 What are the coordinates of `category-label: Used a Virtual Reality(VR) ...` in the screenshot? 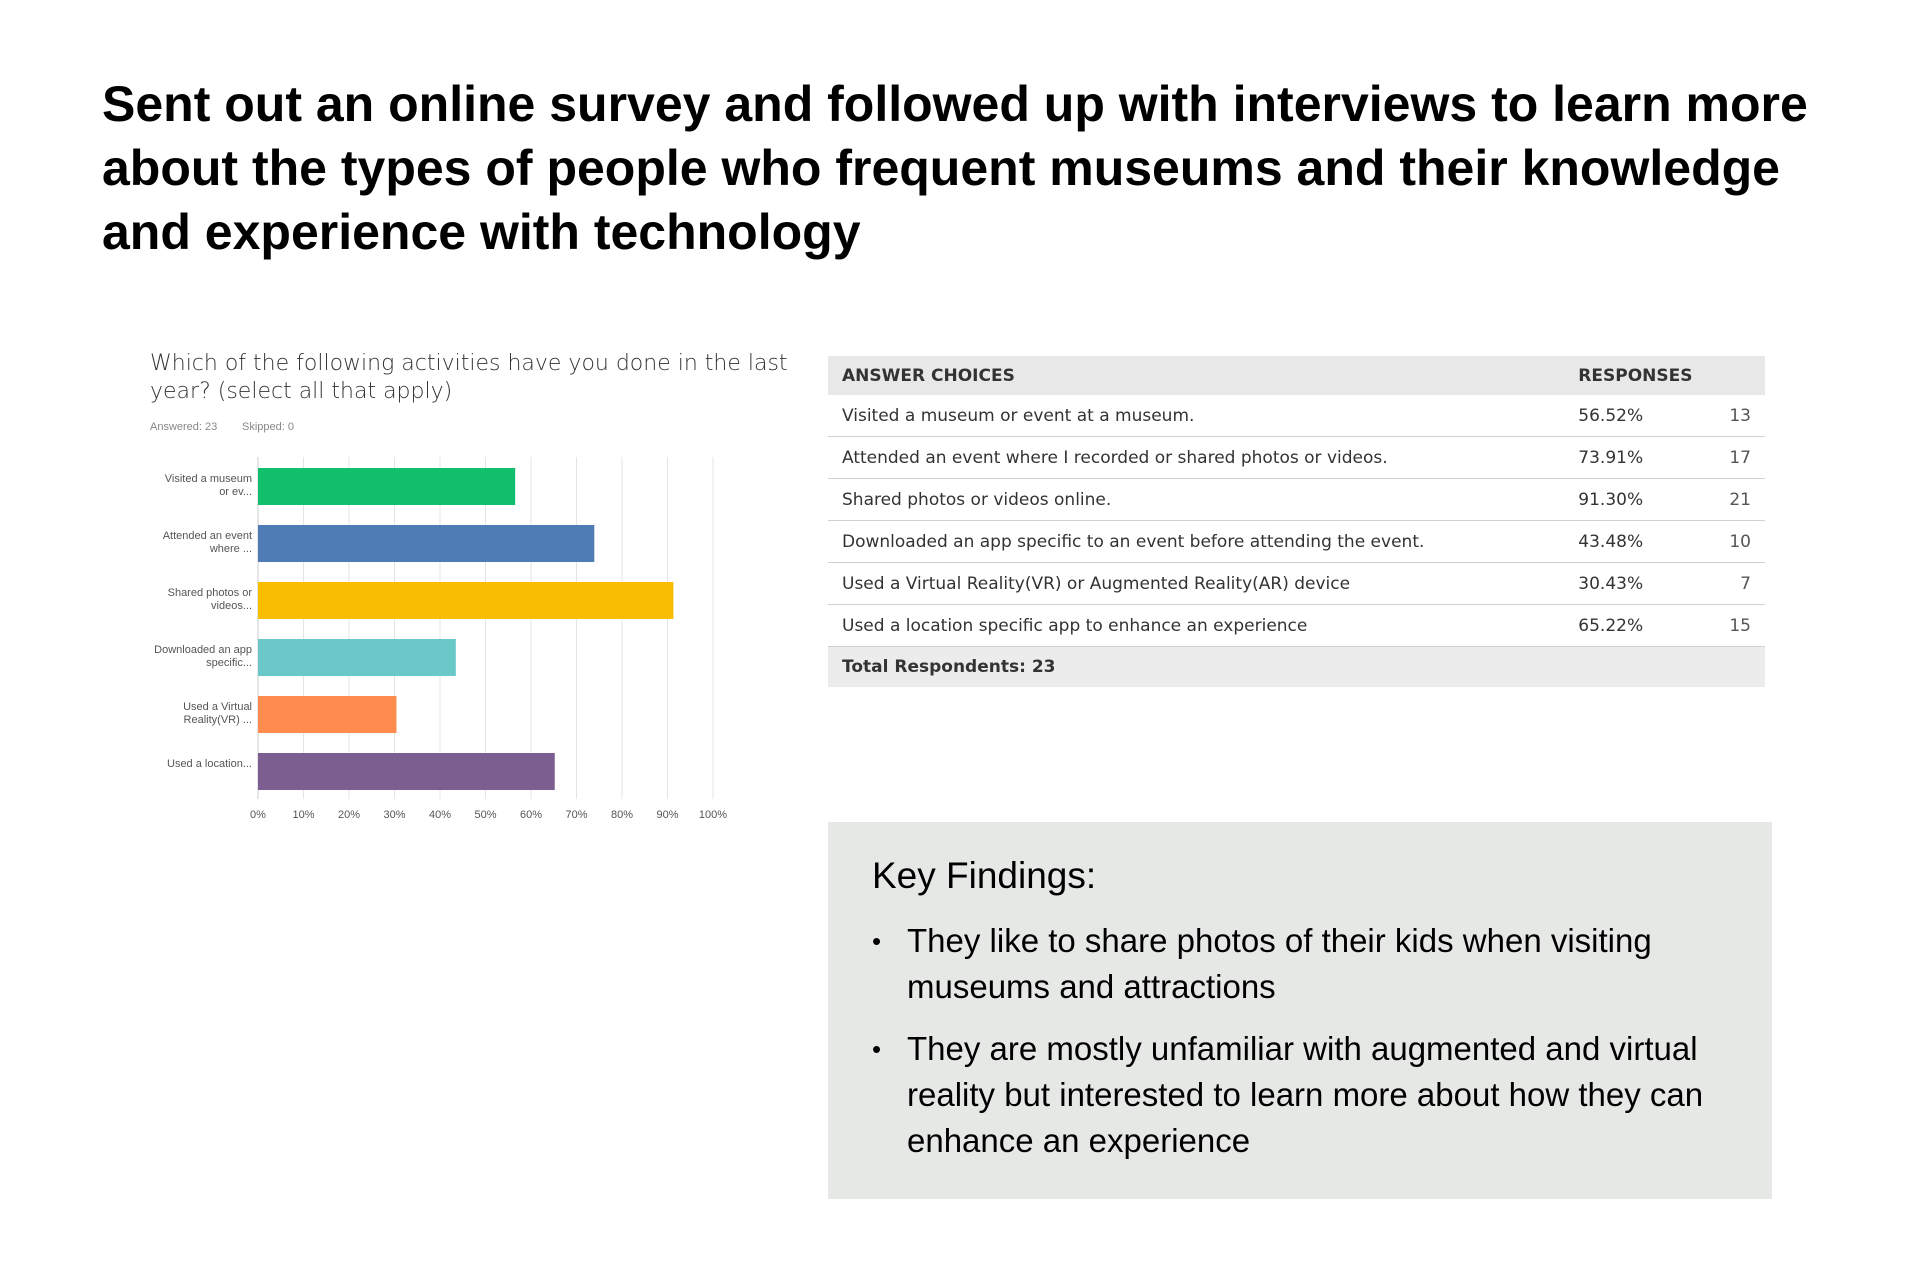 It's located at (217, 713).